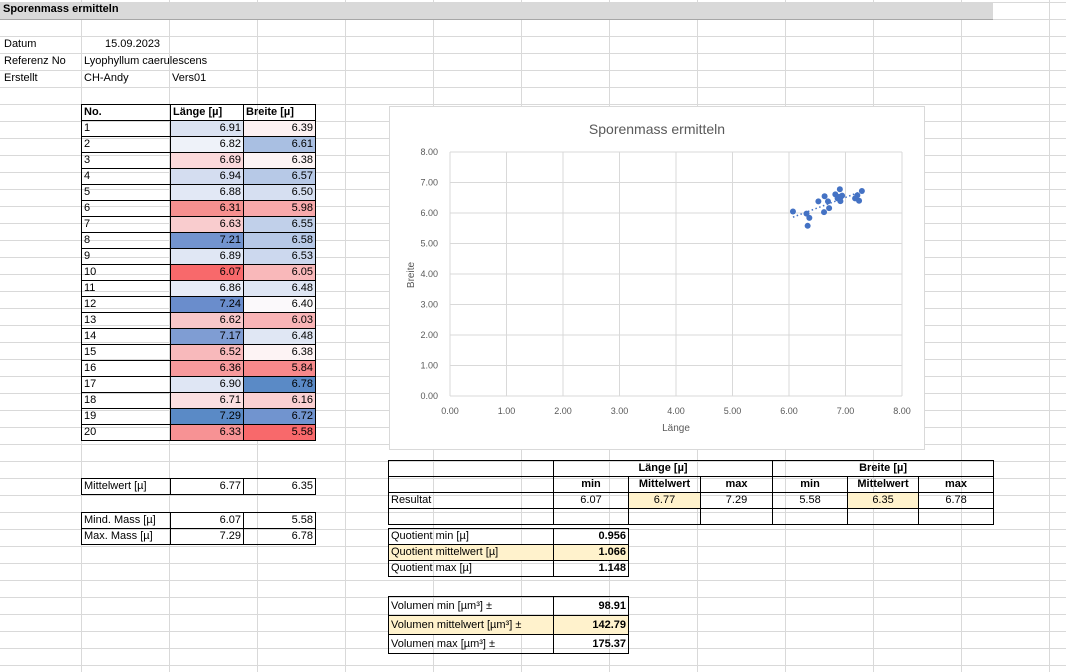 Image resolution: width=1066 pixels, height=672 pixels. What do you see at coordinates (207, 288) in the screenshot?
I see `row-laenge: 6.86` at bounding box center [207, 288].